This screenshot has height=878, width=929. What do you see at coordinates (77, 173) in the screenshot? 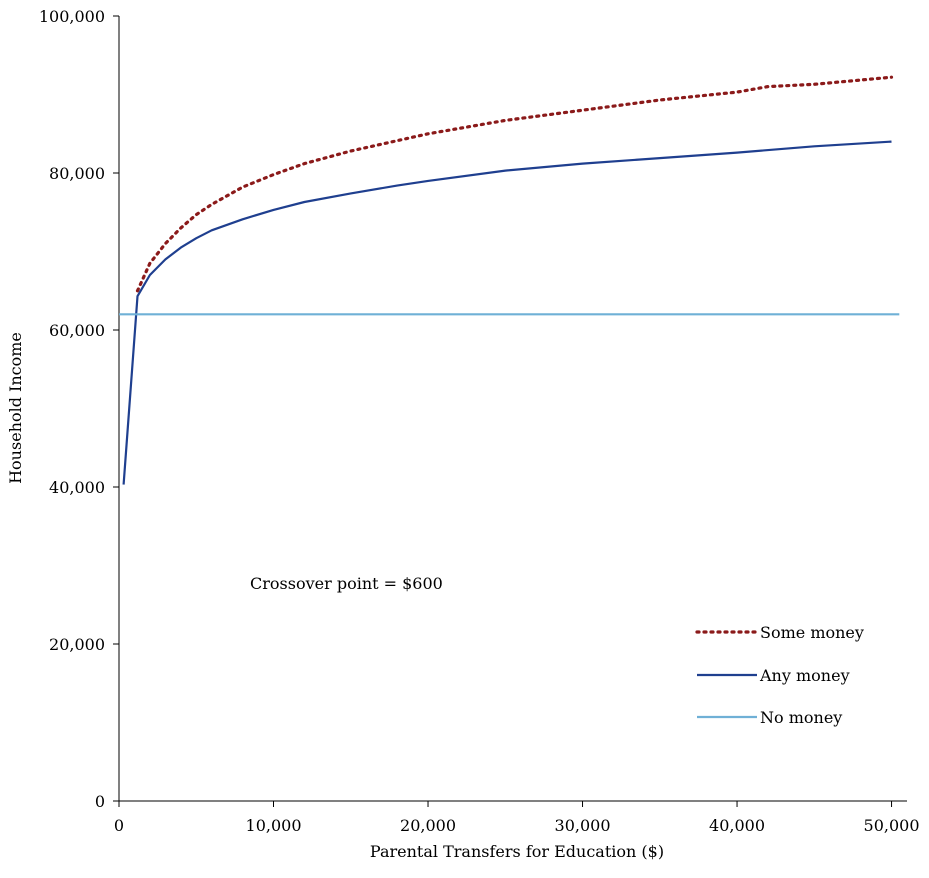
I see `y-tick-label: 80,000` at bounding box center [77, 173].